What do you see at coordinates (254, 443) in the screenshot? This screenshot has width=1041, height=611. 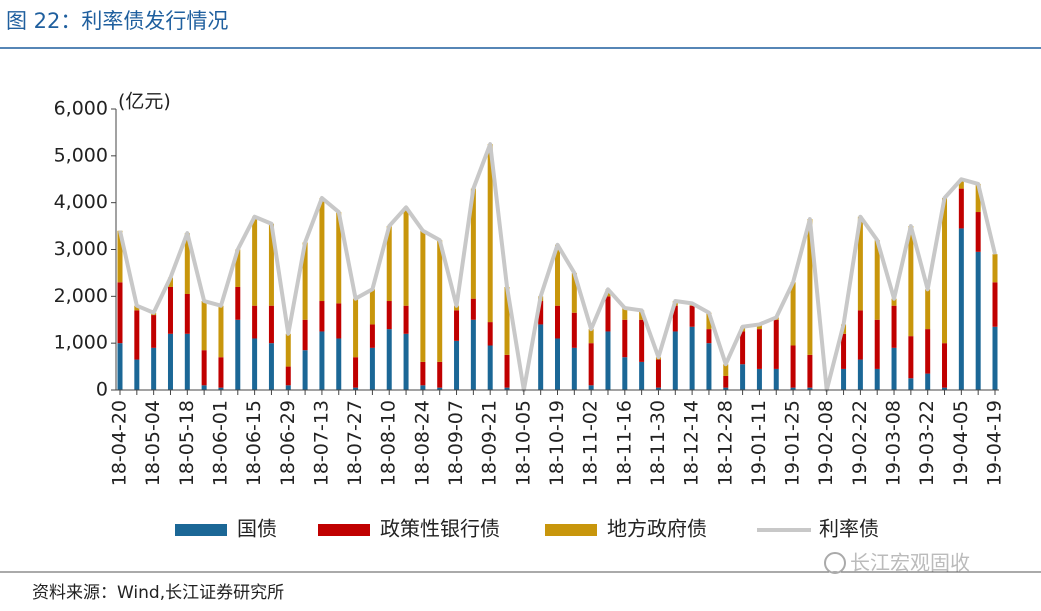 I see `x-tick-label: 18-06-15` at bounding box center [254, 443].